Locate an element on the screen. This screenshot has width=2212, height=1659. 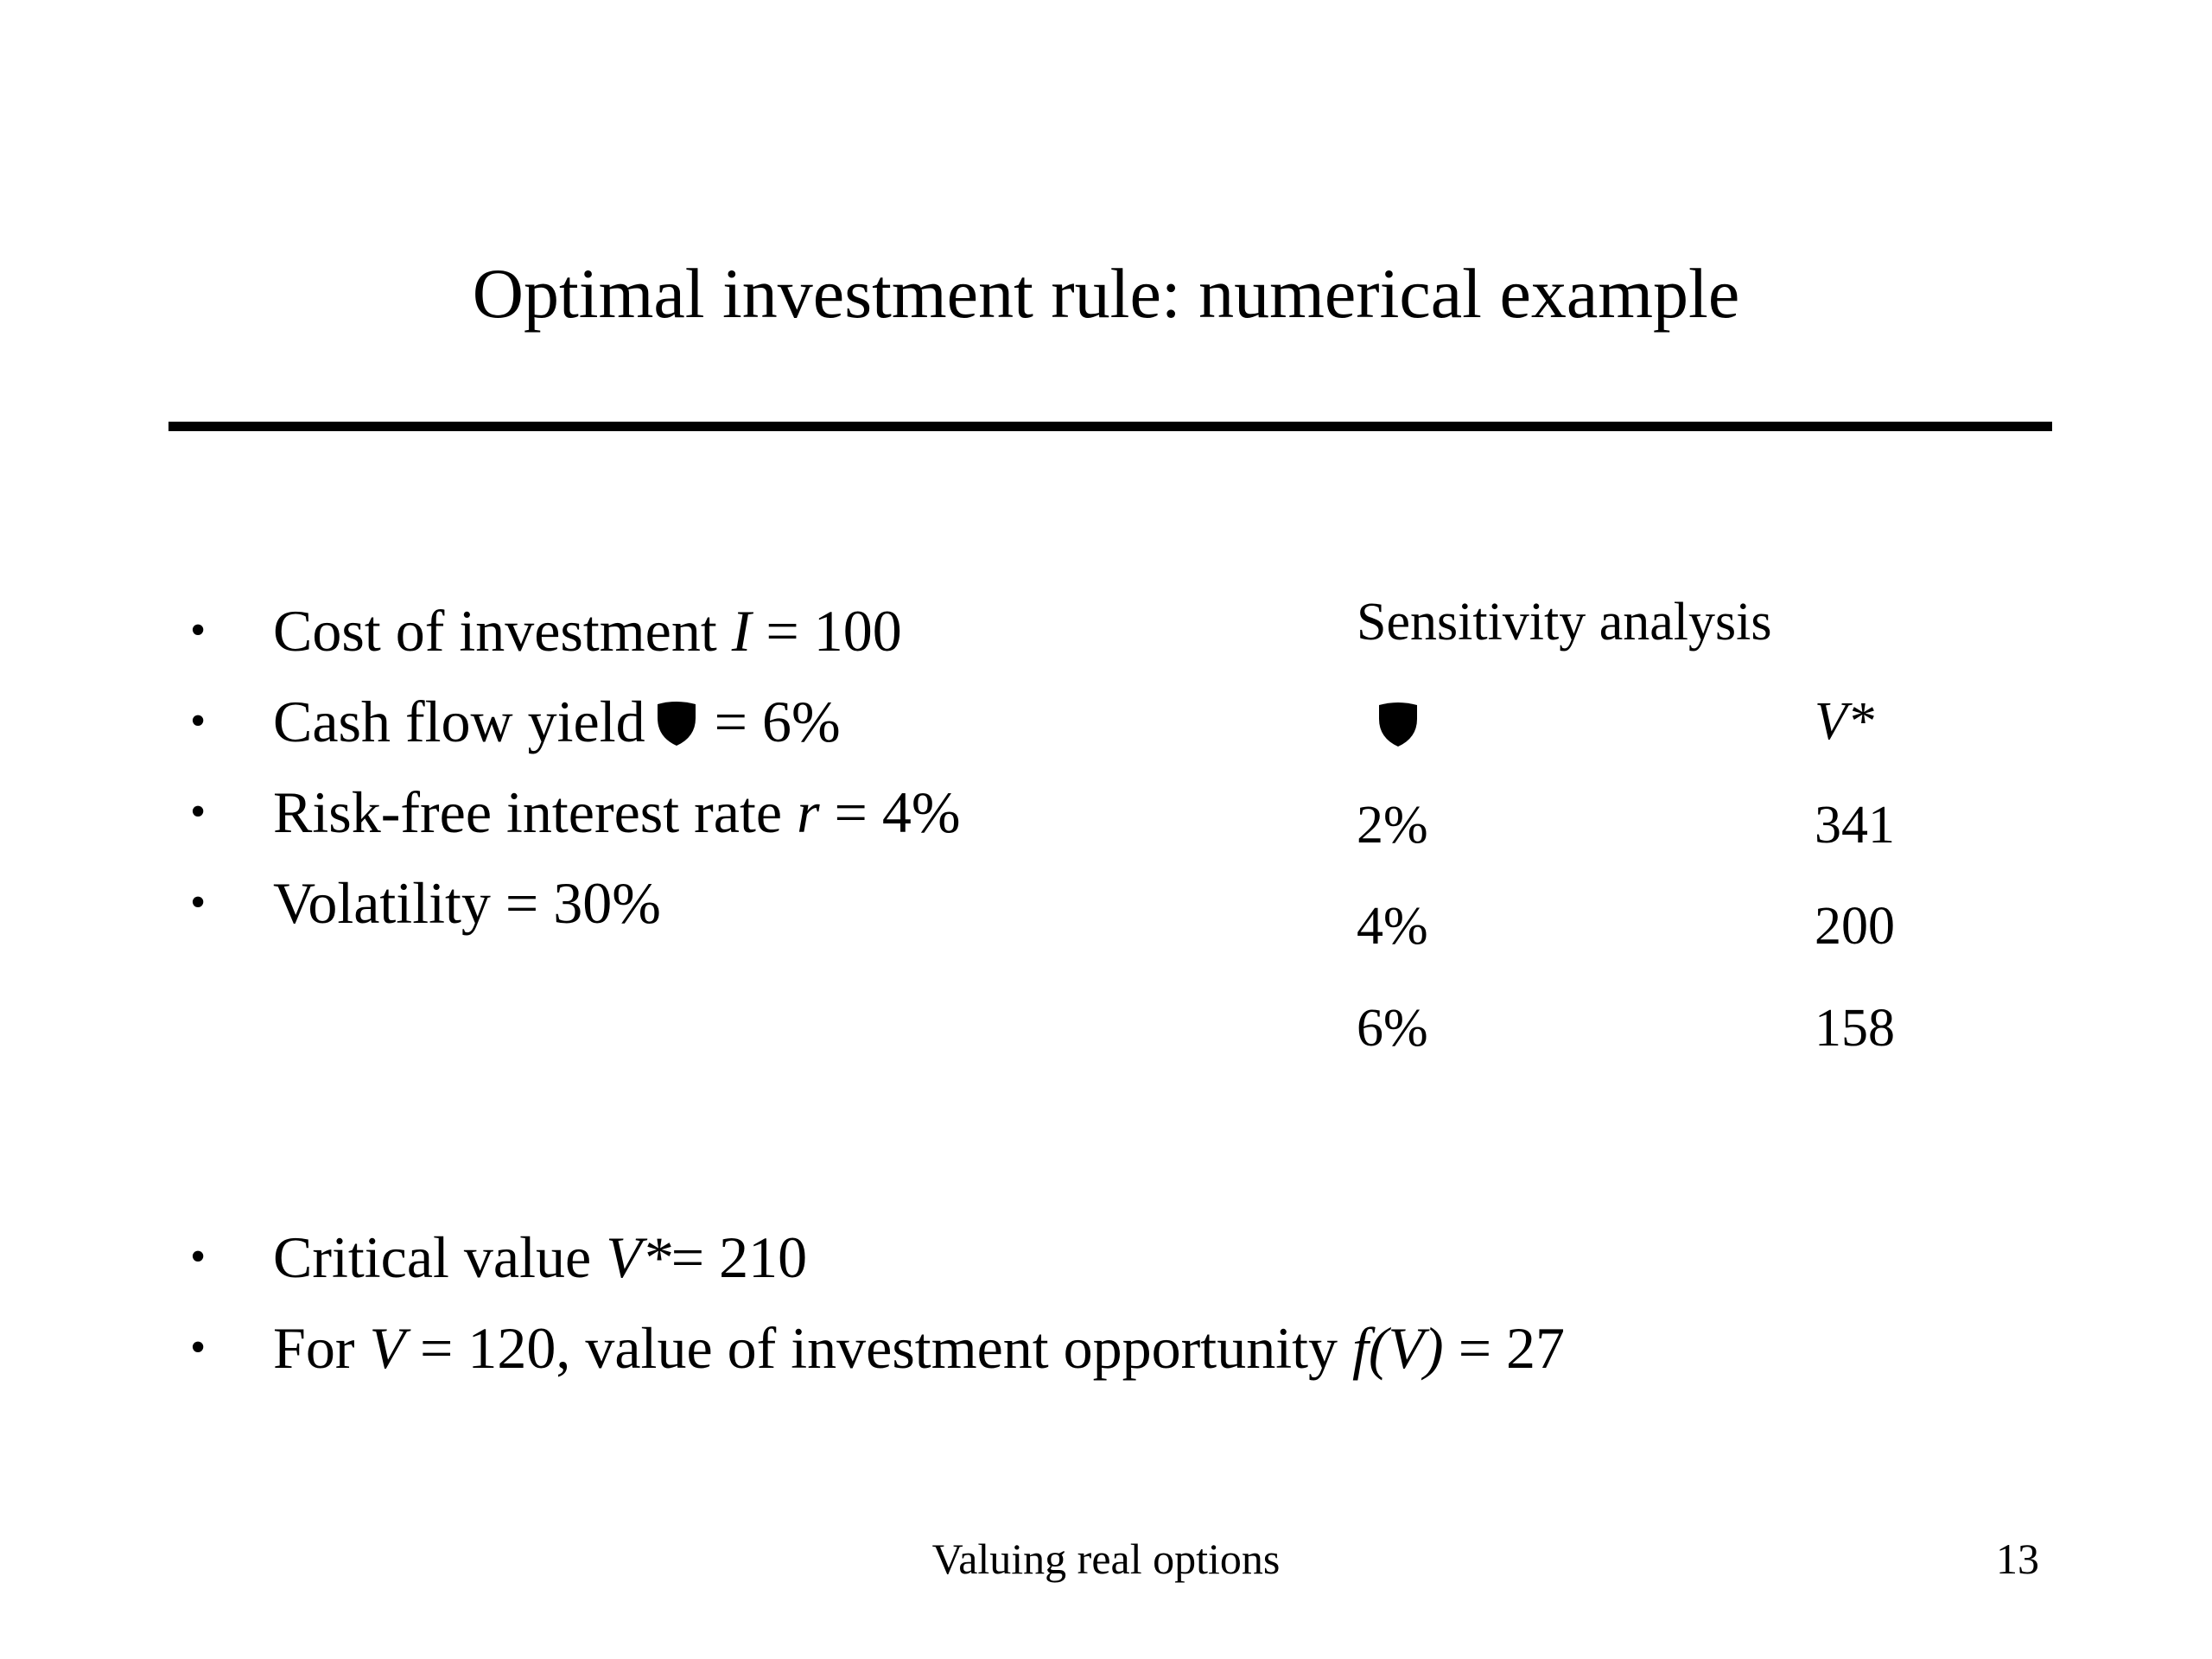
sensitivity-yield-cell: 4% is located at coordinates (1392, 926).